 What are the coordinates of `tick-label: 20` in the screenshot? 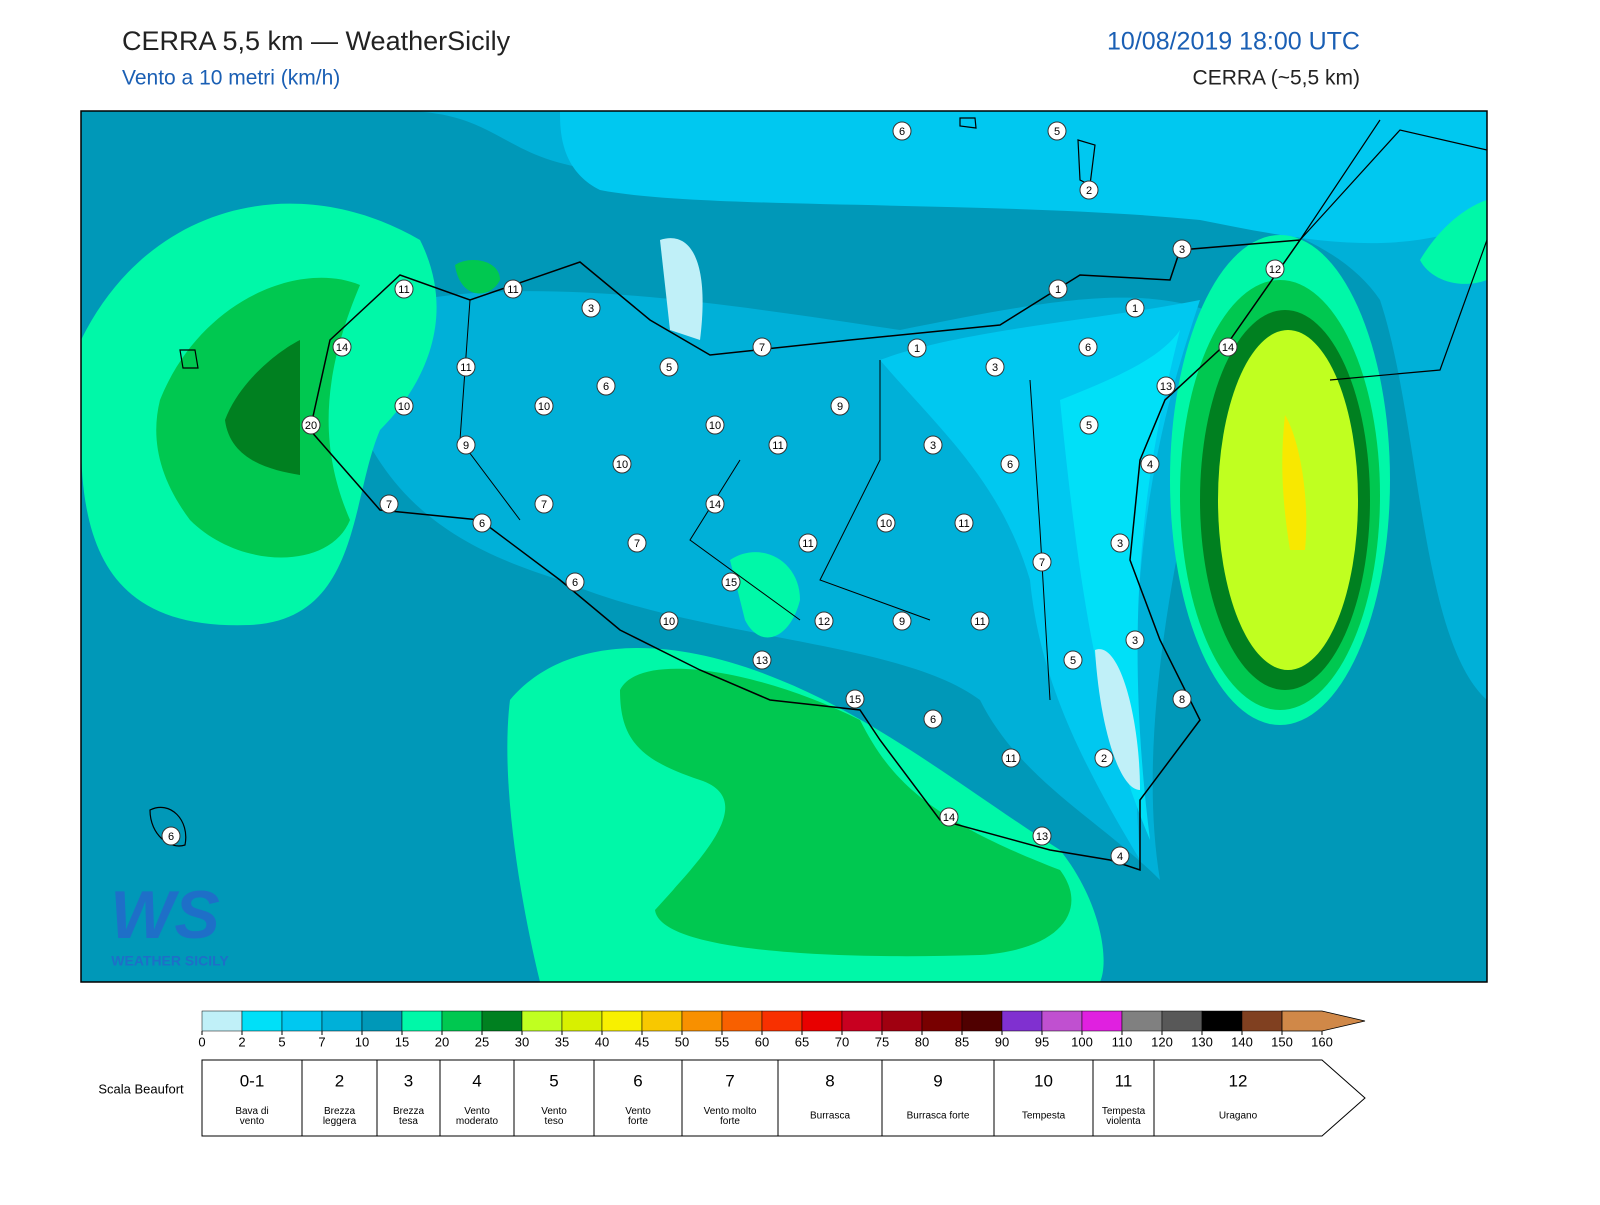 It's located at (442, 1041).